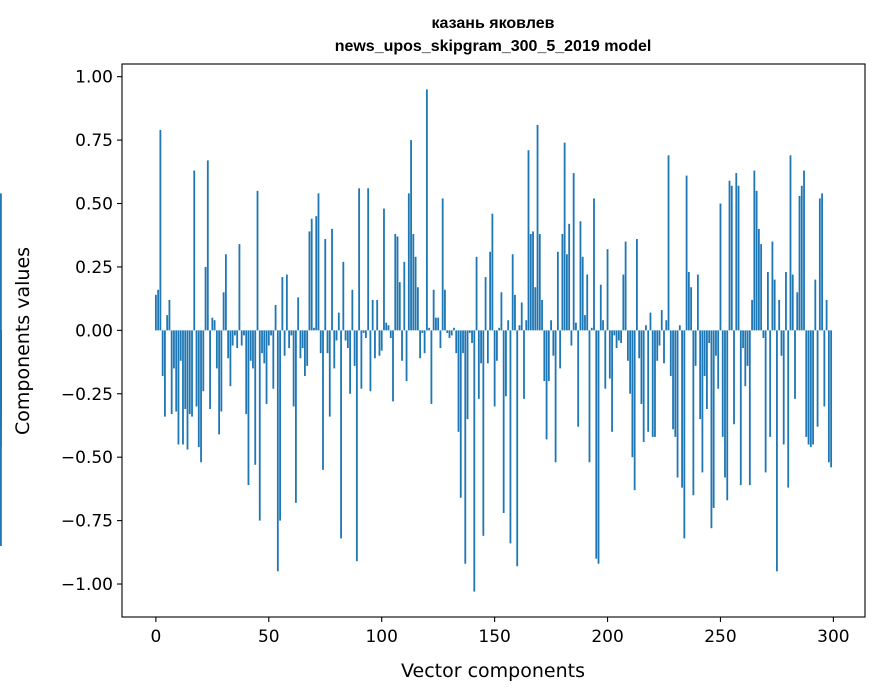 This screenshot has width=880, height=696. I want to click on y-axis-ticks: 1.00 0.75 0.50 0.25 0.00 −0.25 −0.50 −0.75 −1.00, so click(91, 331).